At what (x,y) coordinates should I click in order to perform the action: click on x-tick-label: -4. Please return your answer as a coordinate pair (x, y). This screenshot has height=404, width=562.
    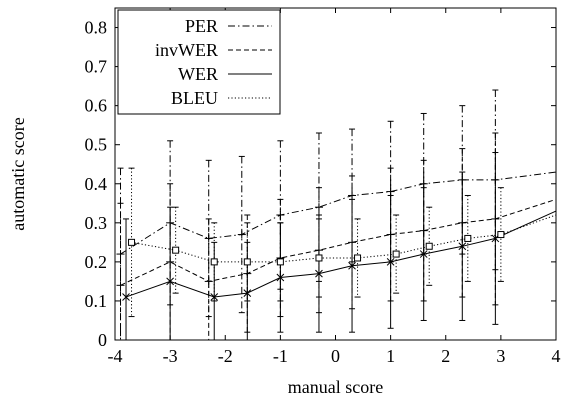
    Looking at the image, I should click on (115, 356).